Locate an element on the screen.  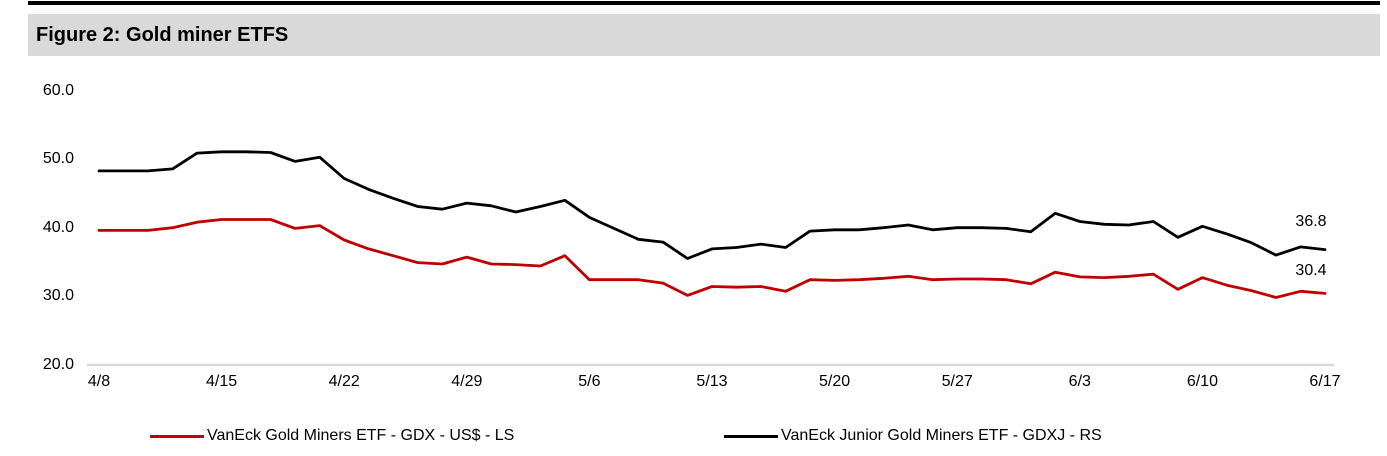
legend-label-gdx: VanEck Gold Miners ETF - GDX - US$ - LS is located at coordinates (361, 435).